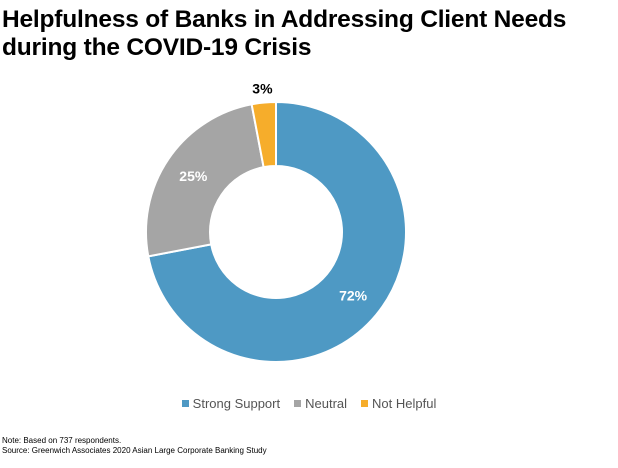 The image size is (618, 468). What do you see at coordinates (298, 403) in the screenshot?
I see `legend-swatch-neutral` at bounding box center [298, 403].